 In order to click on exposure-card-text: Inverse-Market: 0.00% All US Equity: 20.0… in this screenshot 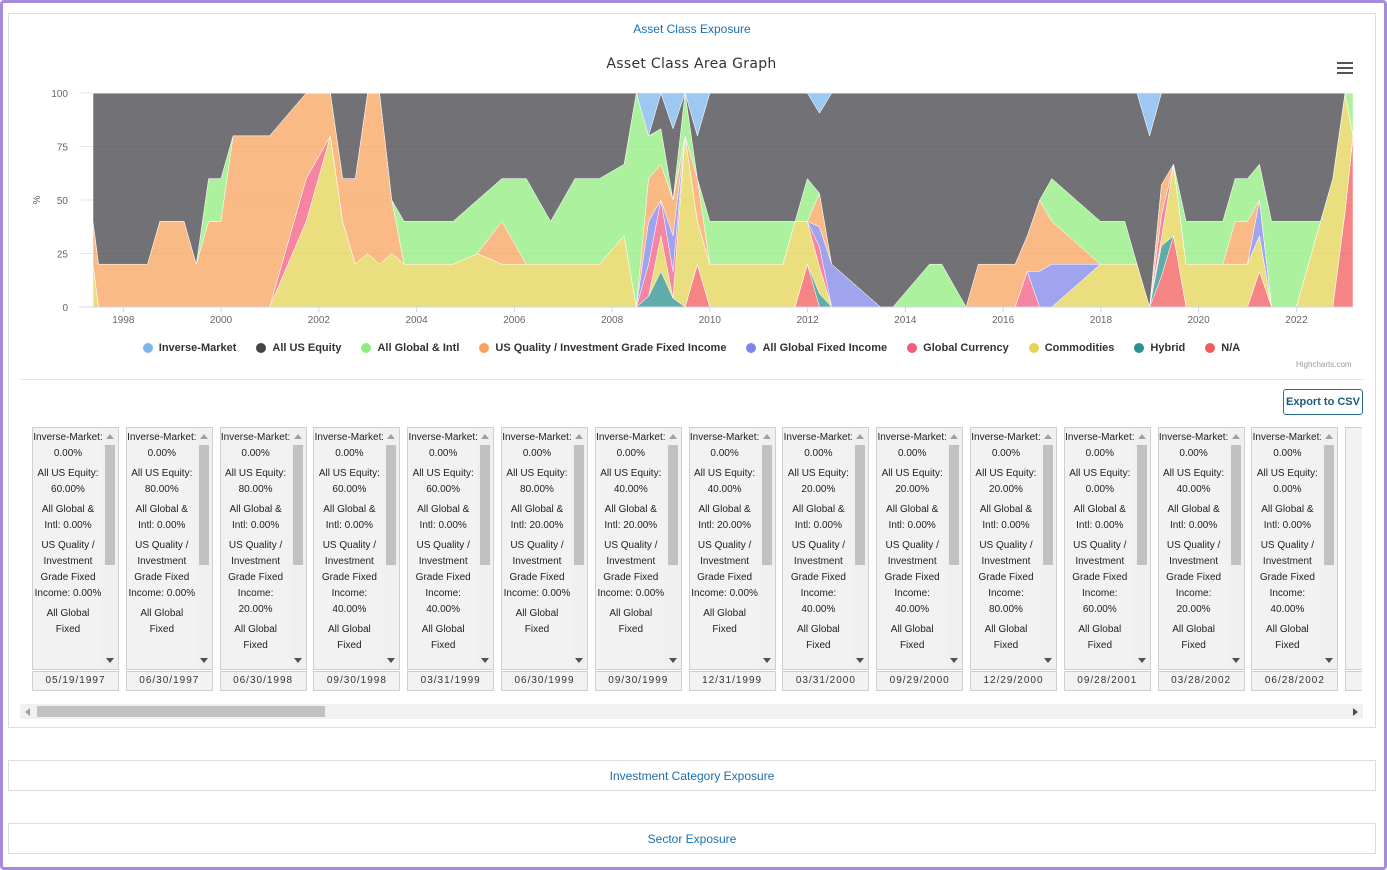, I will do `click(1006, 544)`.